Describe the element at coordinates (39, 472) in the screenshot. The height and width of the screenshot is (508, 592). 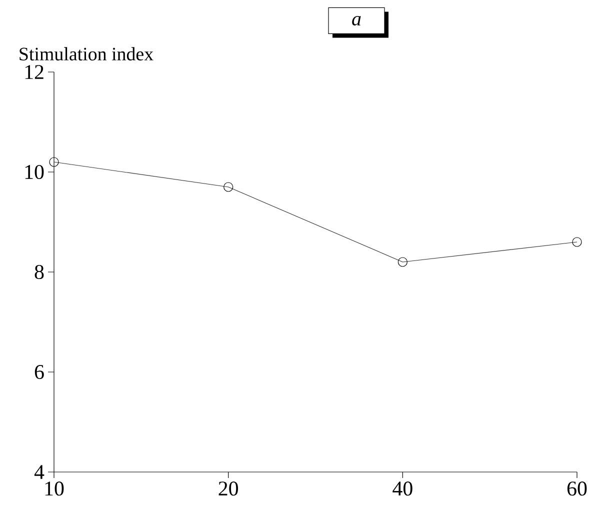
I see `y-tick-label: 4` at that location.